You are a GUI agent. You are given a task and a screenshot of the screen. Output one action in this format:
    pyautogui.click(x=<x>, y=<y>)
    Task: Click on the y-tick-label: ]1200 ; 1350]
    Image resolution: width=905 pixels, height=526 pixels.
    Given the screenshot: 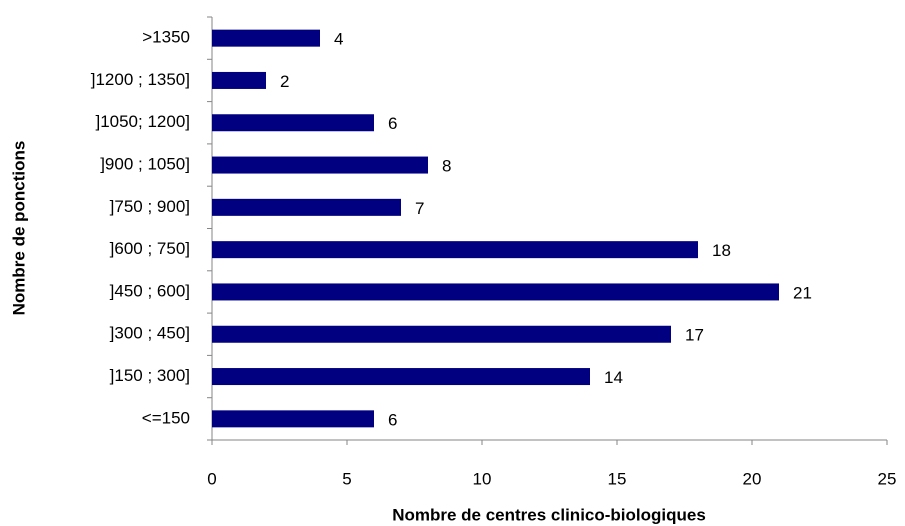 What is the action you would take?
    pyautogui.click(x=140, y=79)
    